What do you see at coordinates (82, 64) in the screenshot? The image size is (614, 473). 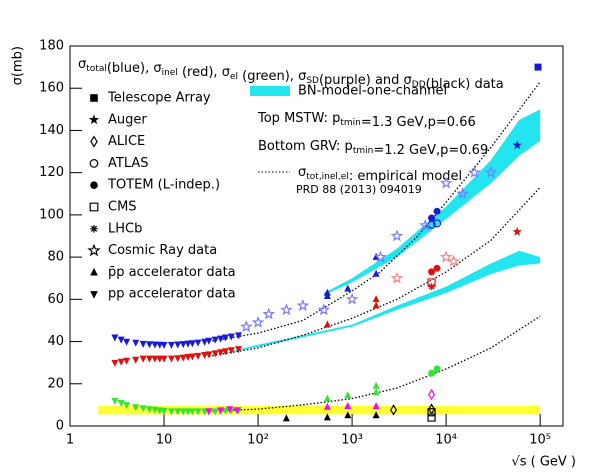 I see `text-run: σ` at bounding box center [82, 64].